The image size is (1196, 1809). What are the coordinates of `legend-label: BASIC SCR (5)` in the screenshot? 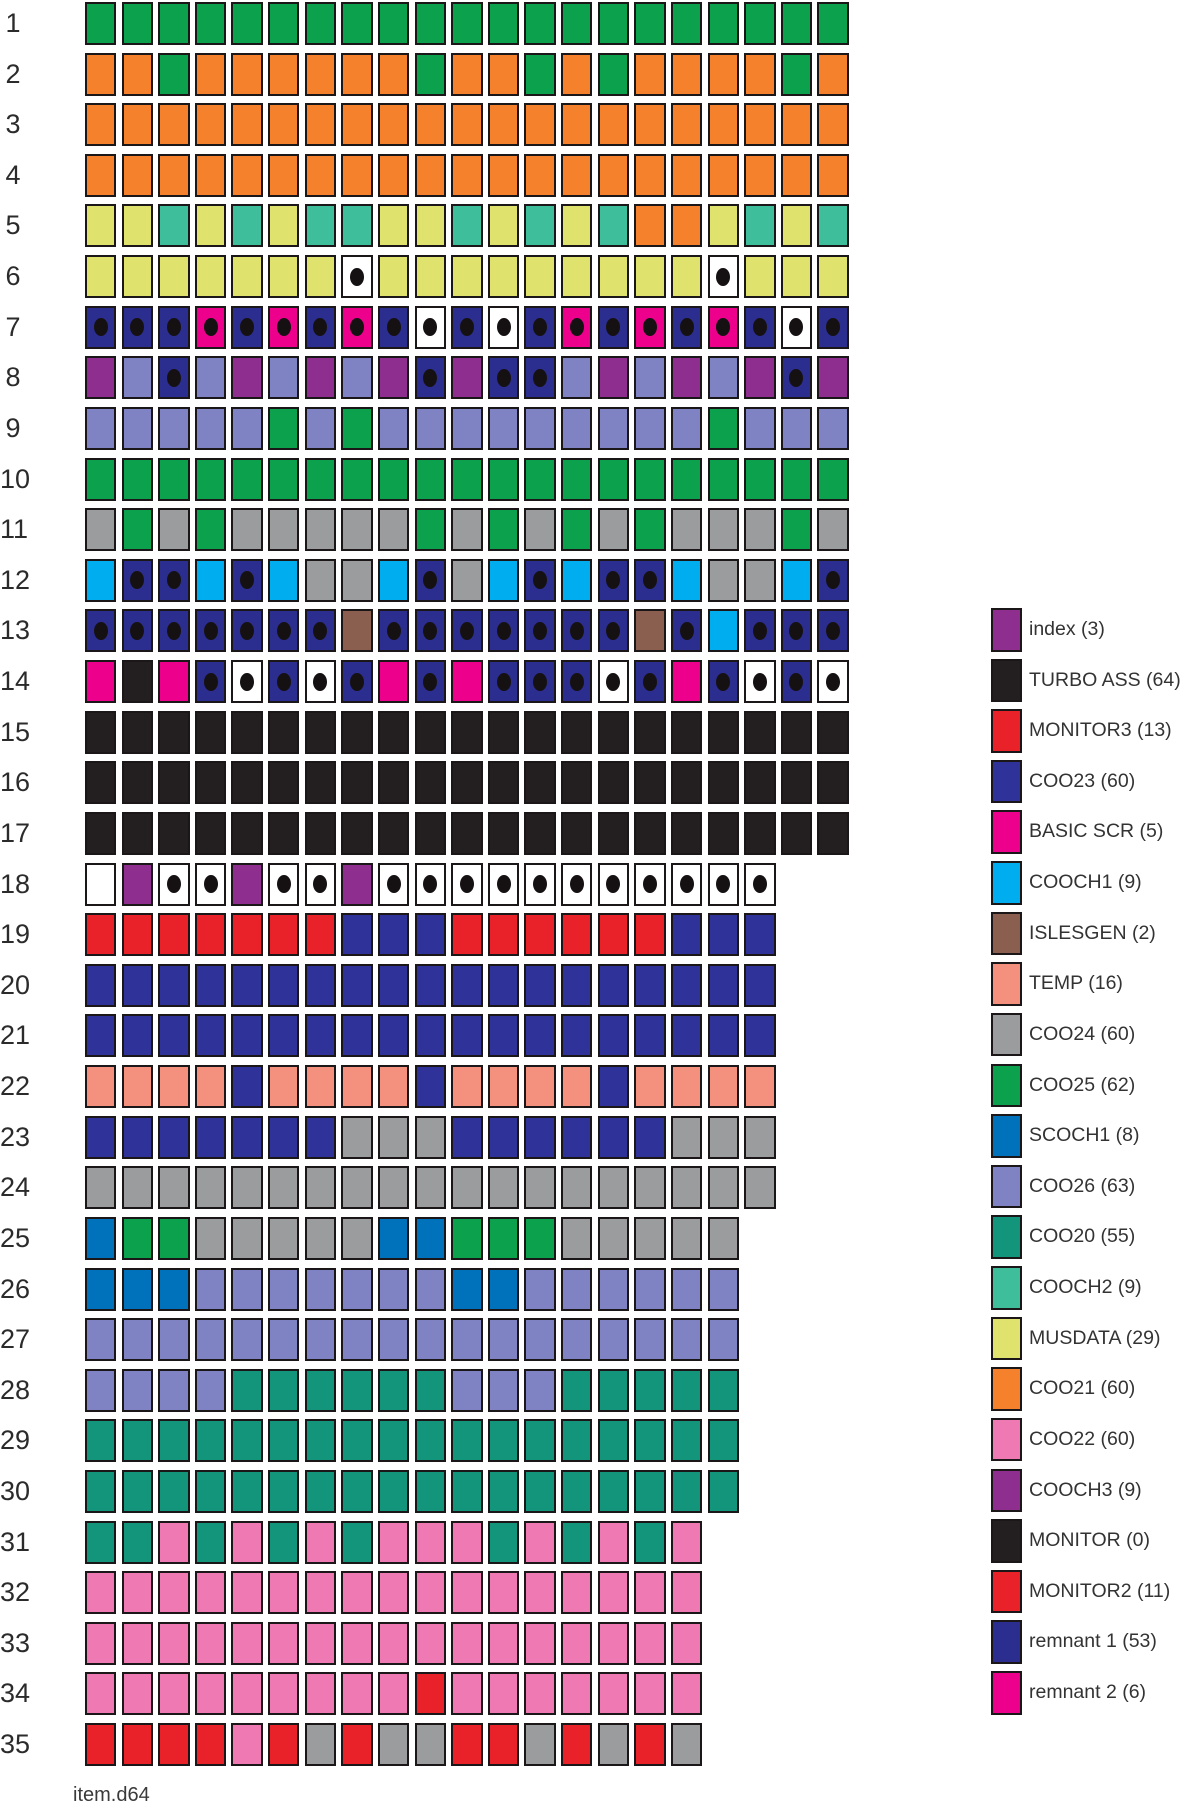 It's located at (1096, 831).